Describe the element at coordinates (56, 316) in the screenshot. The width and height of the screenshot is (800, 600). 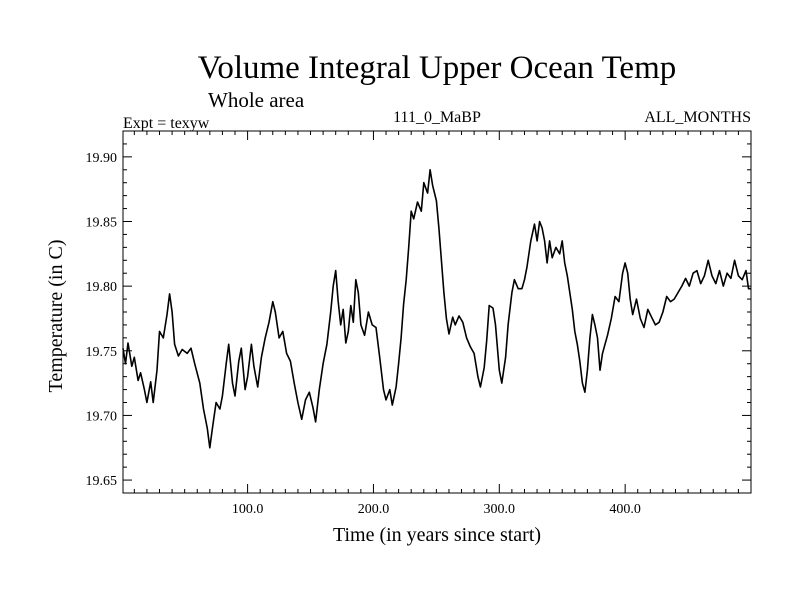
I see `y-axis-label: Temperature (in C)` at that location.